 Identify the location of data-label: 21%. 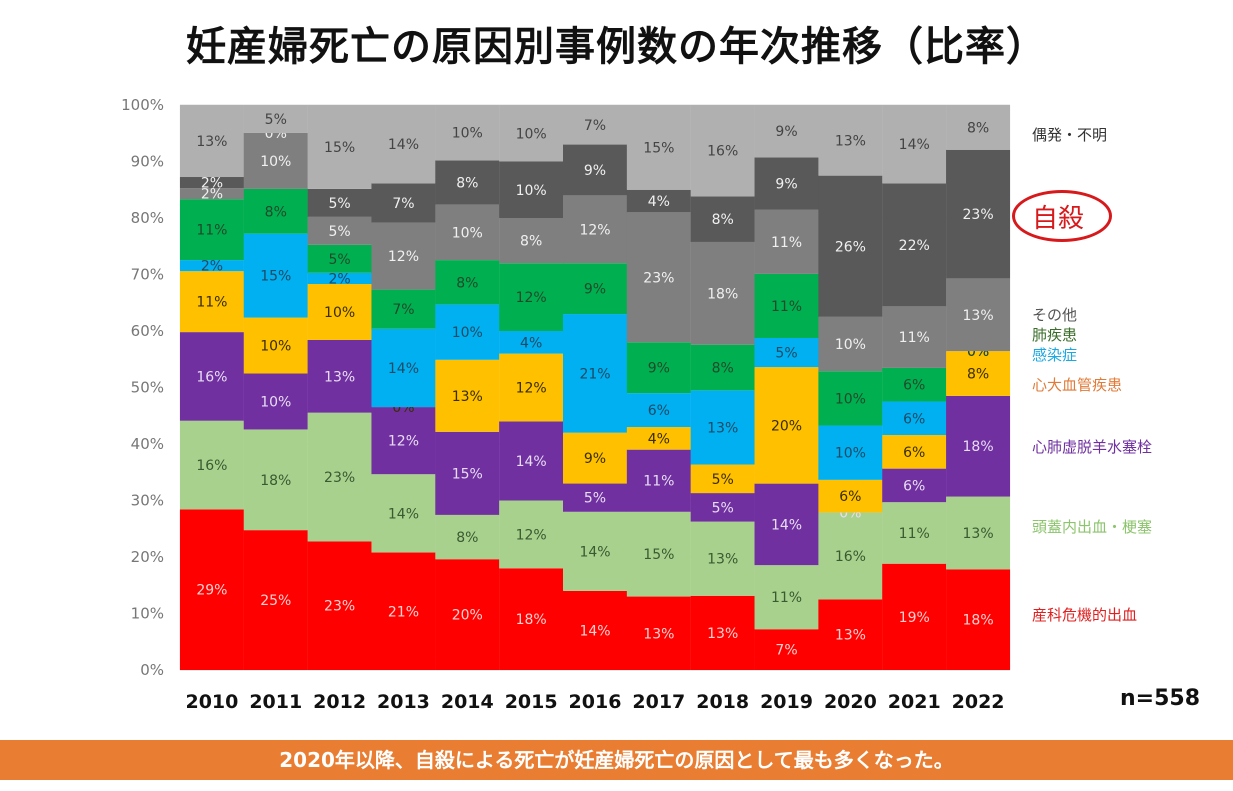
(403, 612).